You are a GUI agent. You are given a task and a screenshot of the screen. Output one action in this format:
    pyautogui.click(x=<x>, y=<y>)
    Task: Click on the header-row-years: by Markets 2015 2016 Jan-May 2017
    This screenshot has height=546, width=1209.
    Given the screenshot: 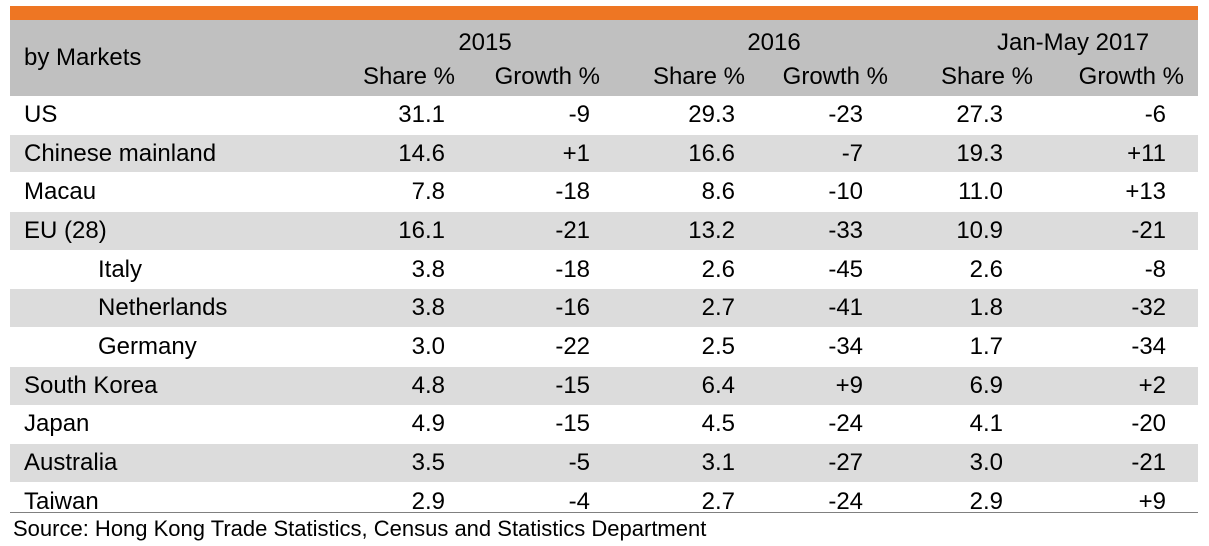 What is the action you would take?
    pyautogui.click(x=604, y=58)
    